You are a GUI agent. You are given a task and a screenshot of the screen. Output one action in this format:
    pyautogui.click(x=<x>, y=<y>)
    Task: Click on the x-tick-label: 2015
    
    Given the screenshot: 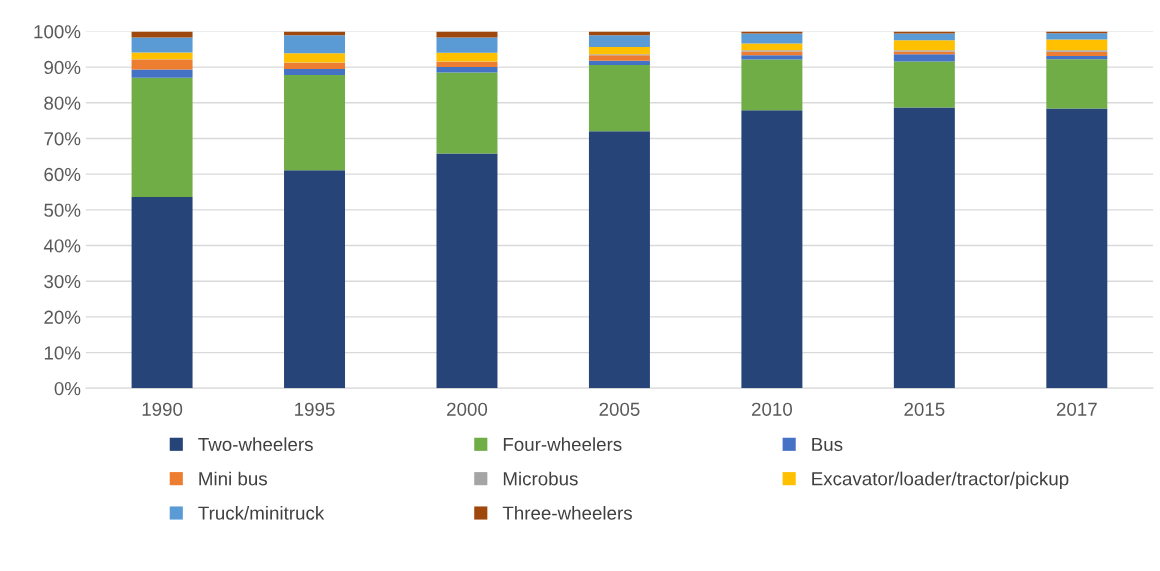 What is the action you would take?
    pyautogui.click(x=924, y=409)
    